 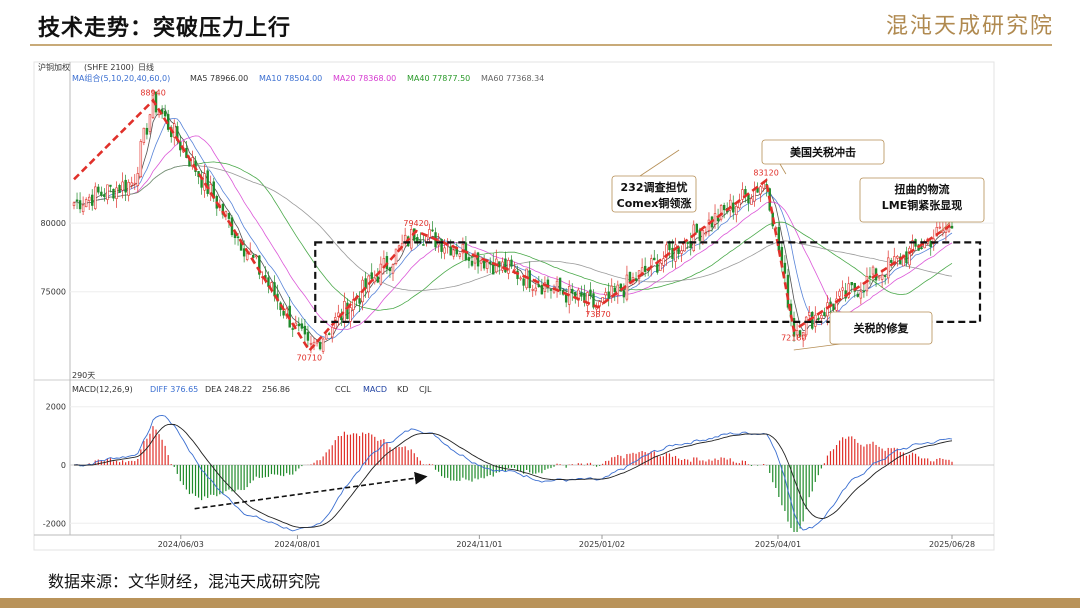 I want to click on divergence-arrow, so click(x=311, y=490).